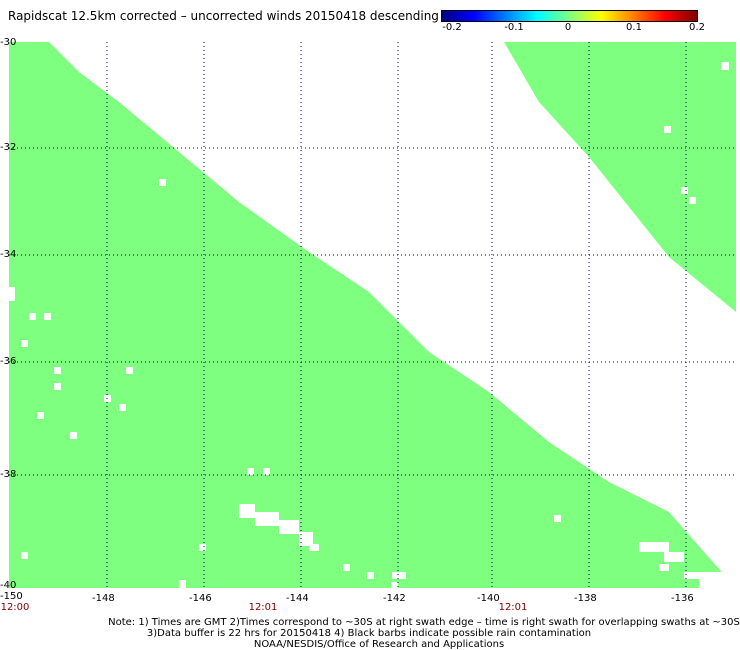 The width and height of the screenshot is (740, 650). Describe the element at coordinates (697, 27) in the screenshot. I see `colorbar-tick-label: 0.2` at that location.